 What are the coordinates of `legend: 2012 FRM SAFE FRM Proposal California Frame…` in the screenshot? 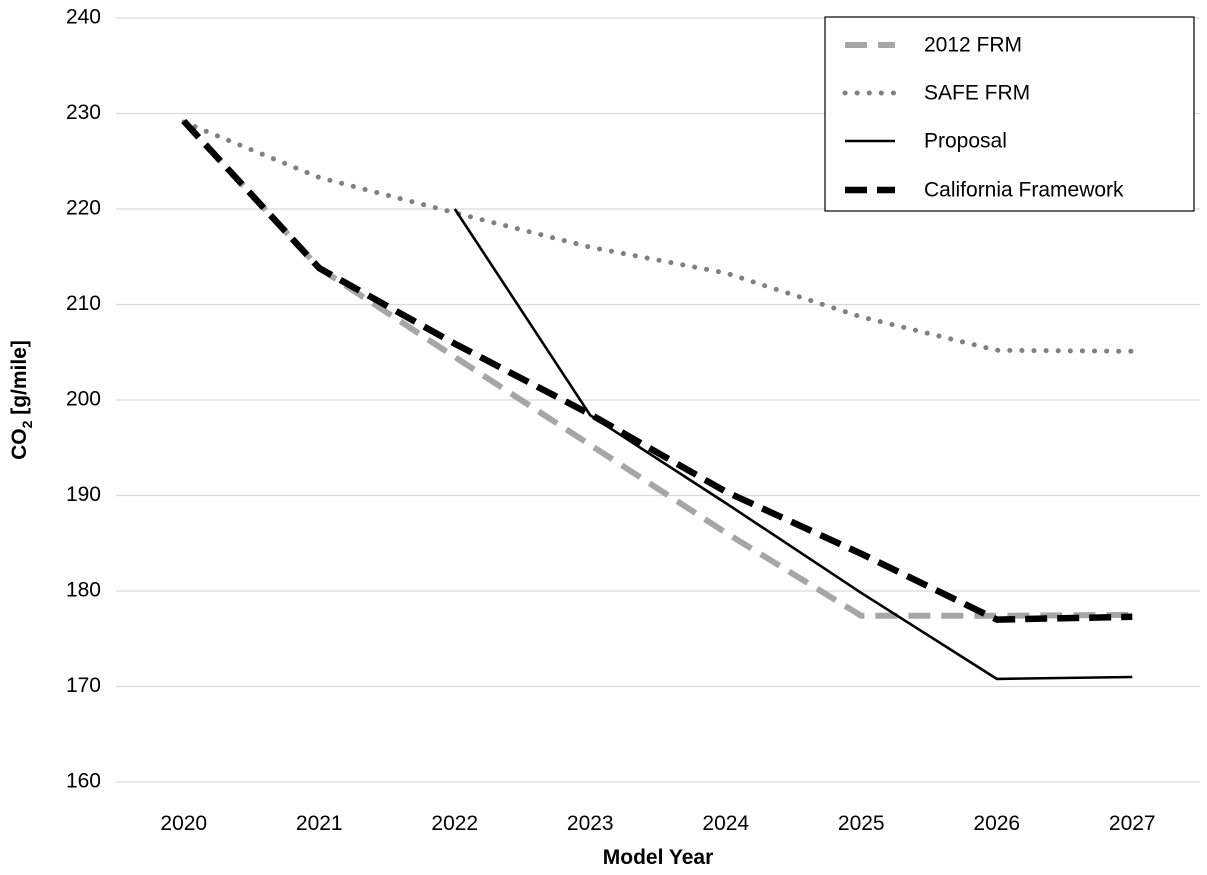 It's located at (1009, 114).